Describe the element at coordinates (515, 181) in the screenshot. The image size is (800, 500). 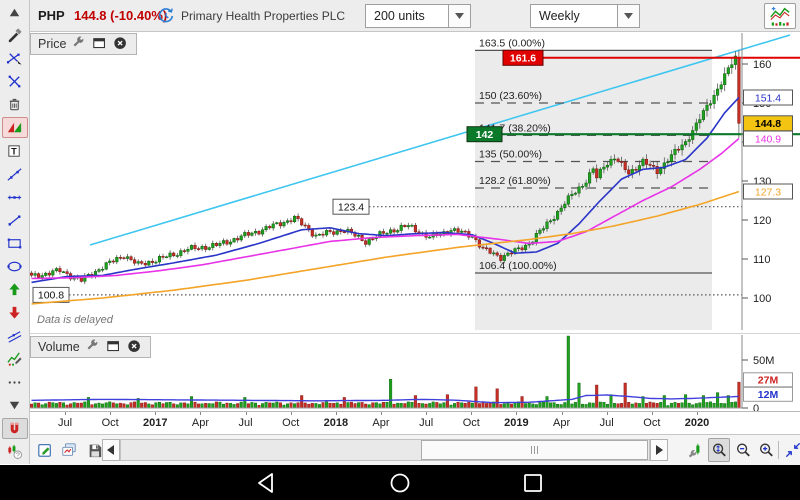
I see `fib-level-label: 128.2 (61.80%)` at that location.